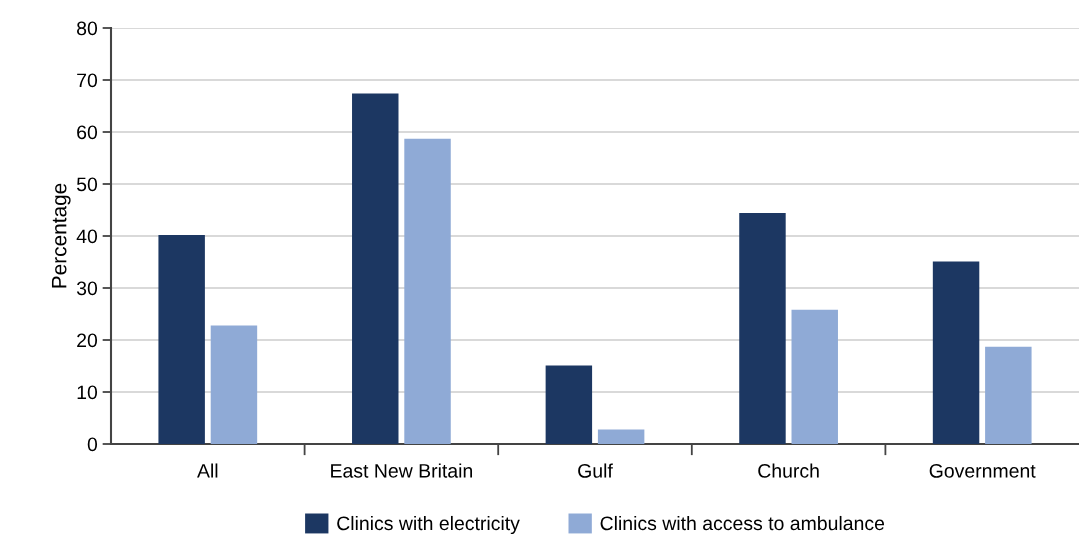 The width and height of the screenshot is (1079, 545). Describe the element at coordinates (401, 470) in the screenshot. I see `x-tick-label: East New Britain` at that location.